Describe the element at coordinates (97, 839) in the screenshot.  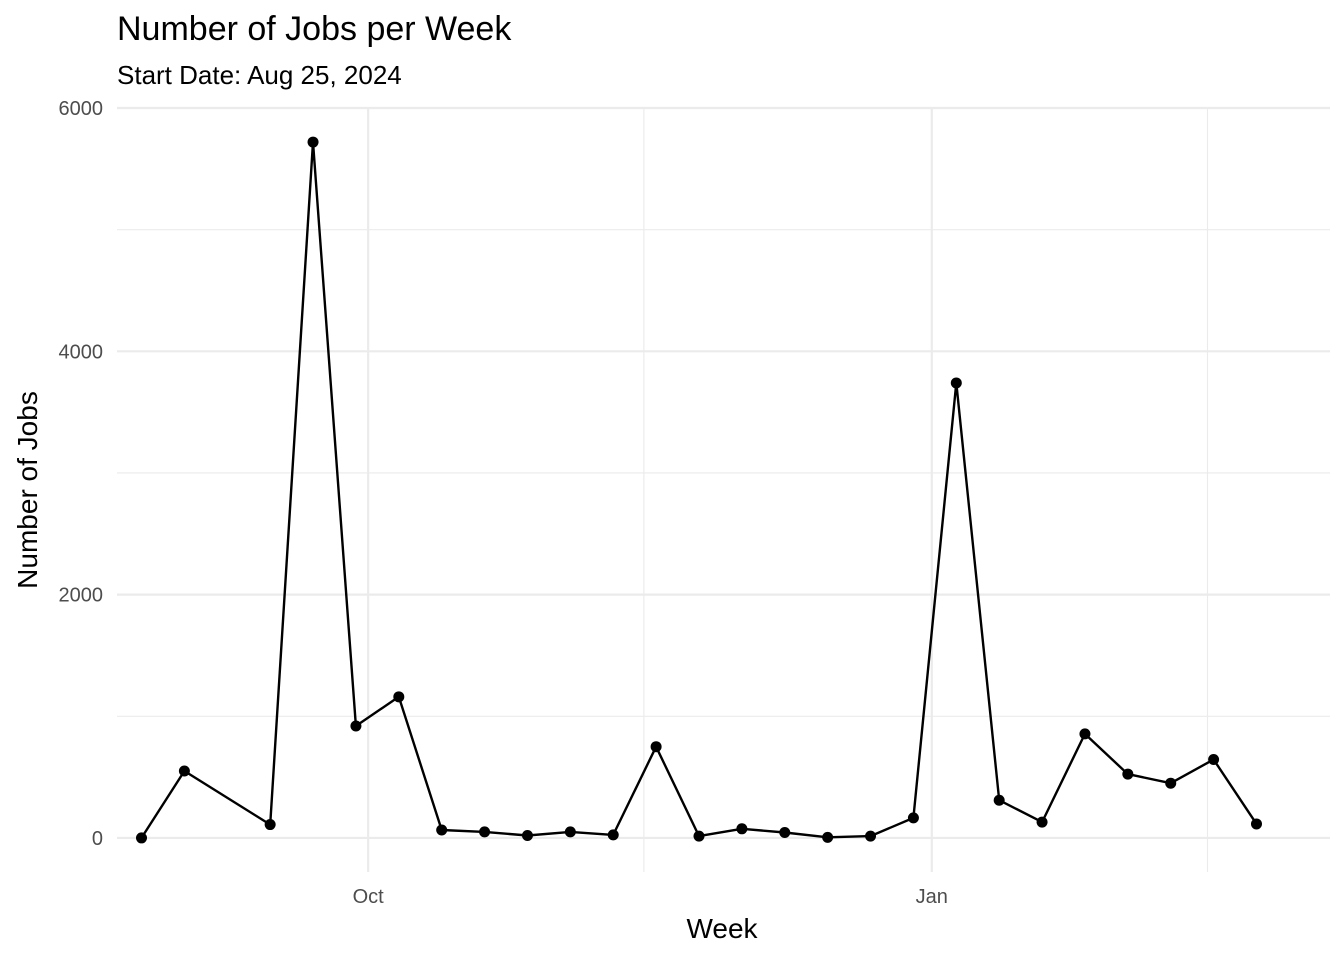
I see `y-tick-label: 0` at that location.